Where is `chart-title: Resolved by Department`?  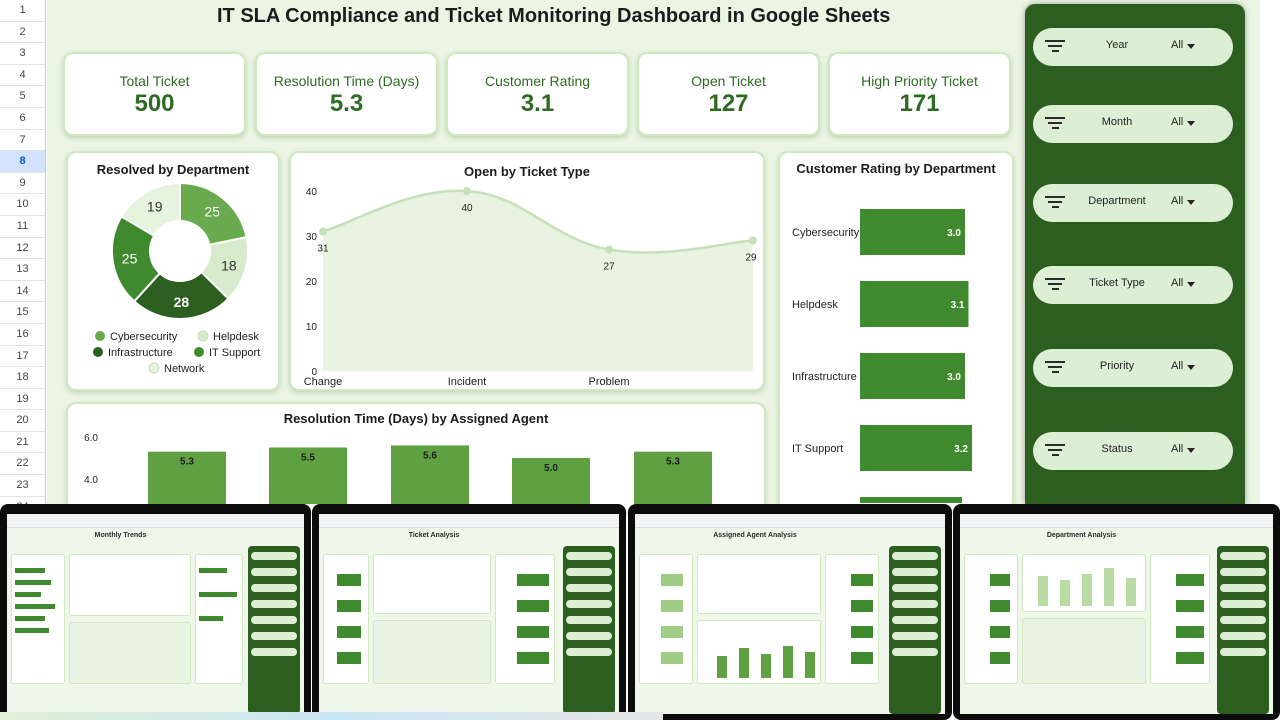 chart-title: Resolved by Department is located at coordinates (173, 169).